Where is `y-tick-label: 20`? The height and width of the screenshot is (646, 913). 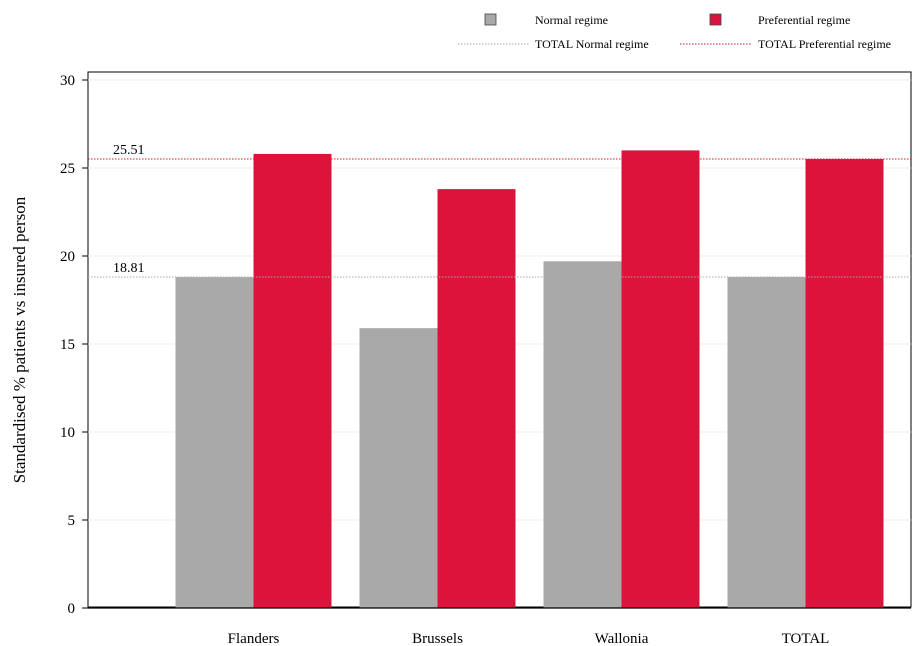
y-tick-label: 20 is located at coordinates (67, 257).